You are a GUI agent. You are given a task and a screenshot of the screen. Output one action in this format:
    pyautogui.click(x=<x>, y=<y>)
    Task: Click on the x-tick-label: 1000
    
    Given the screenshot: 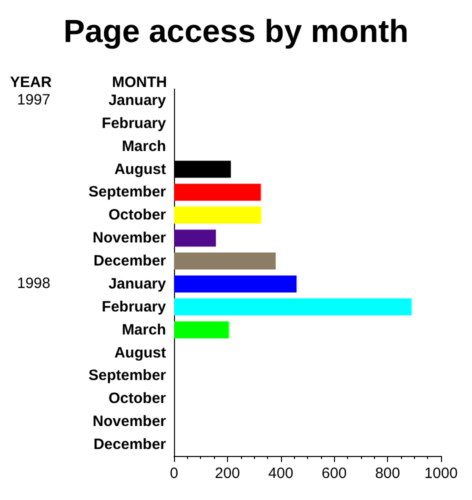 What is the action you would take?
    pyautogui.click(x=441, y=473)
    